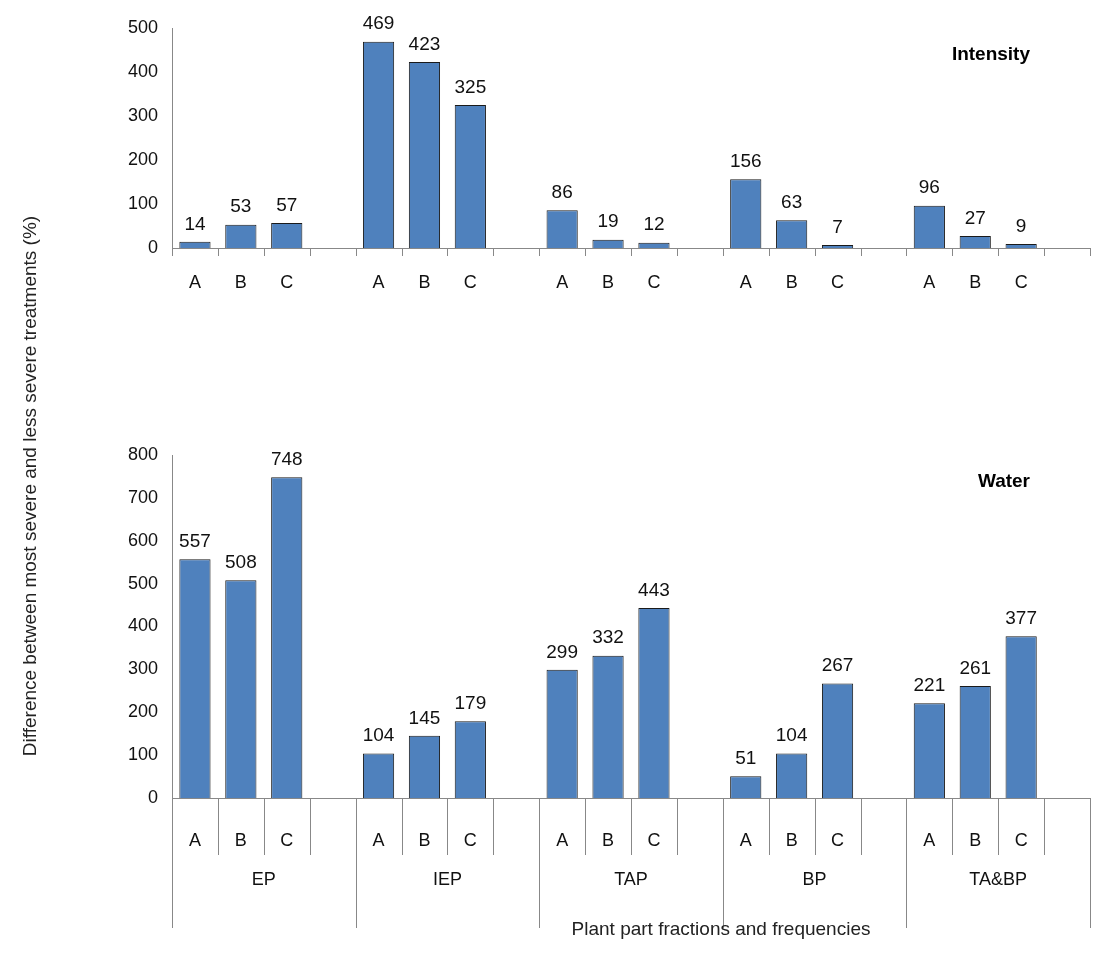 The width and height of the screenshot is (1115, 973). What do you see at coordinates (837, 665) in the screenshot?
I see `data-label: 267` at bounding box center [837, 665].